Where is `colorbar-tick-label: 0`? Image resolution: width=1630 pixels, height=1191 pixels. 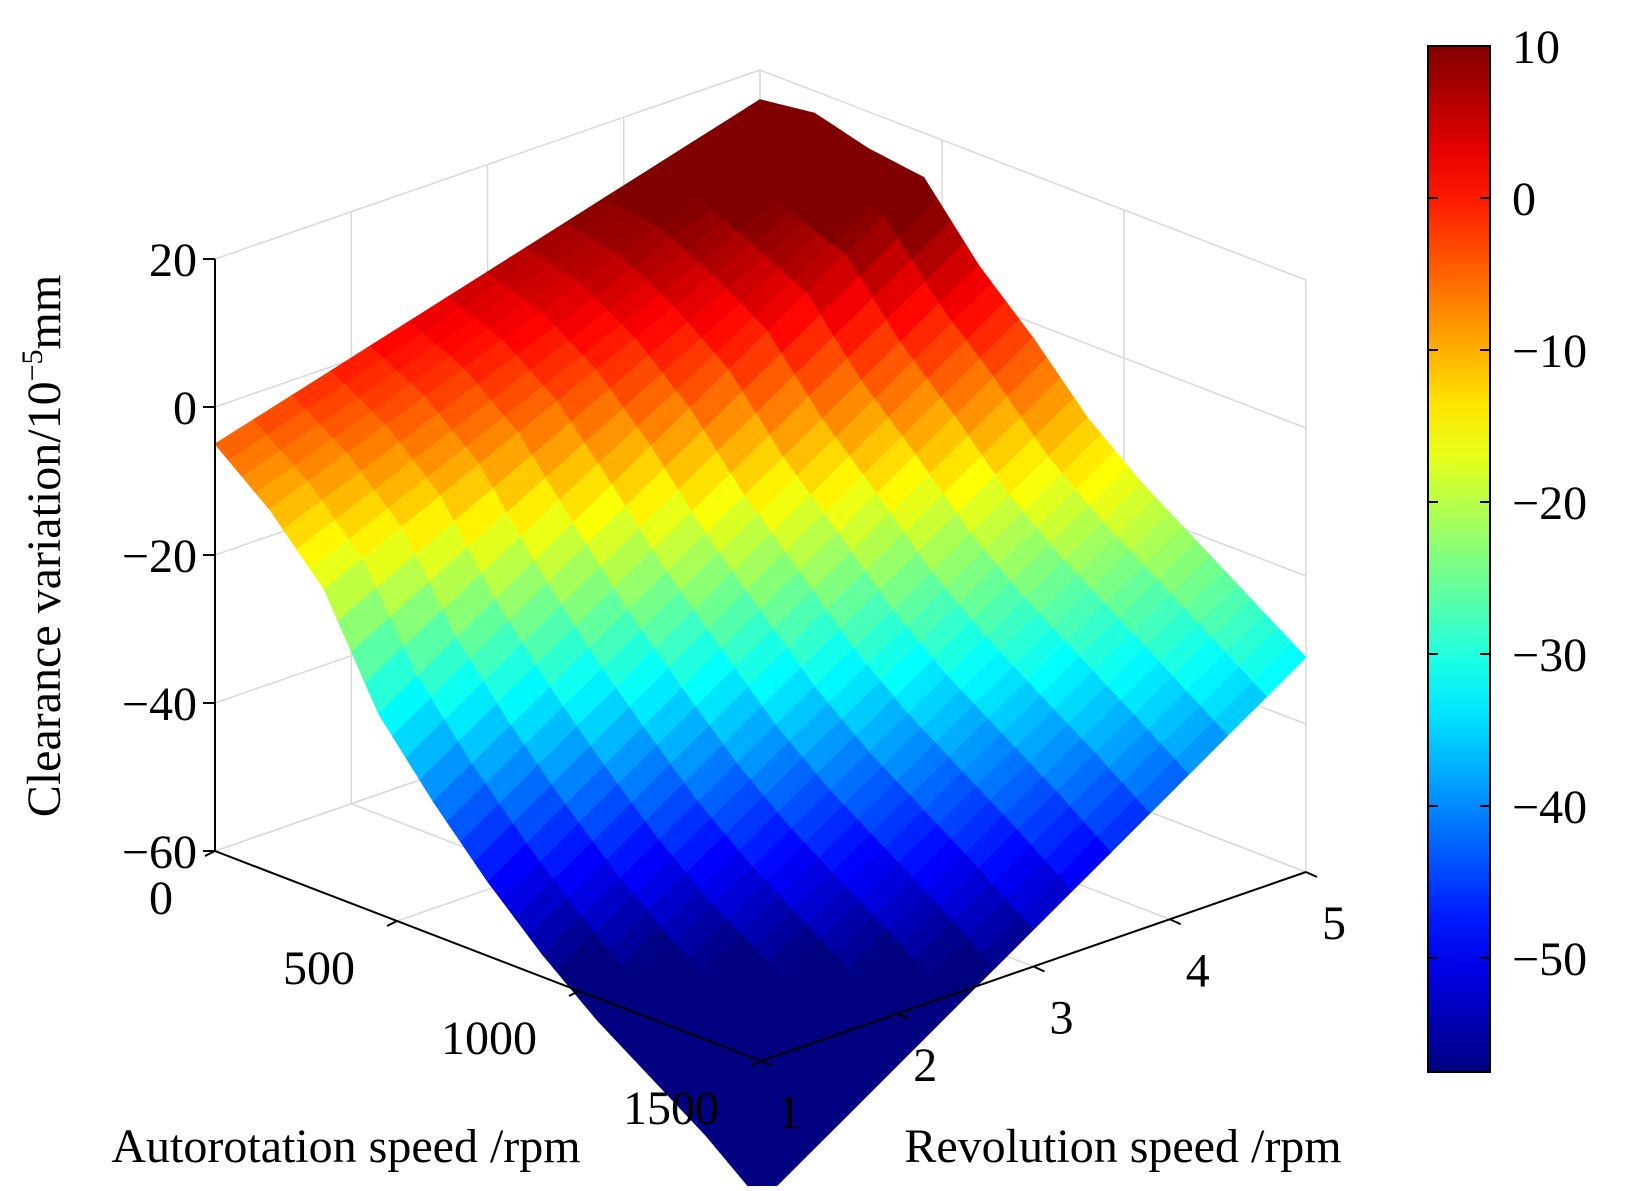
colorbar-tick-label: 0 is located at coordinates (1524, 199).